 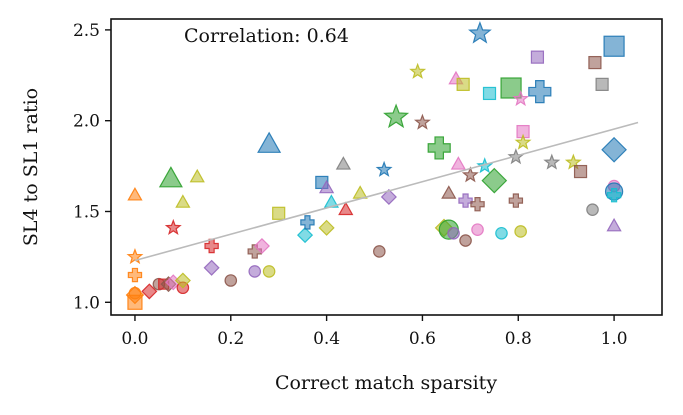 I want to click on y-axis-label: SL4 to SL1 ratio, so click(x=31, y=167).